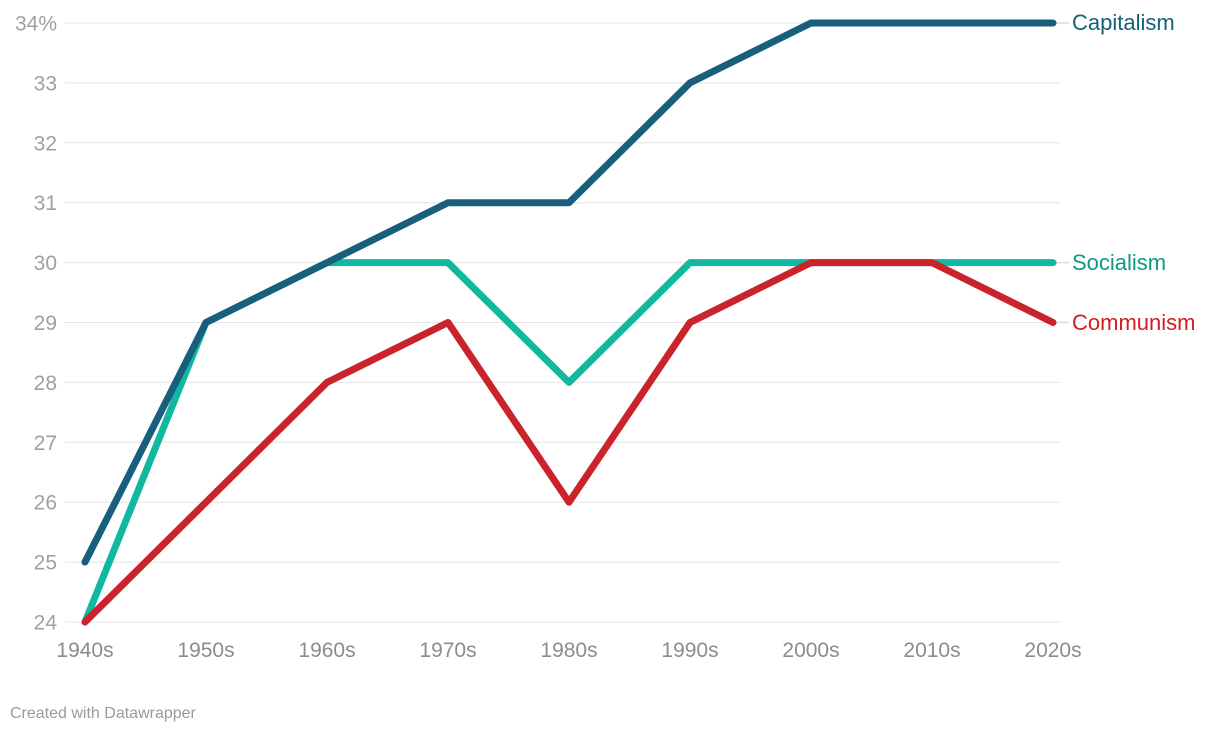 The image size is (1220, 740). Describe the element at coordinates (84, 650) in the screenshot. I see `x-axis-tick-label: 1940s` at that location.